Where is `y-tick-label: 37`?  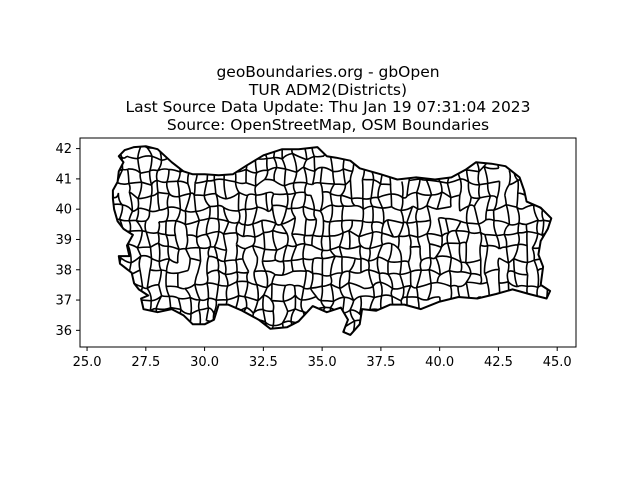 y-tick-label: 37 is located at coordinates (63, 301).